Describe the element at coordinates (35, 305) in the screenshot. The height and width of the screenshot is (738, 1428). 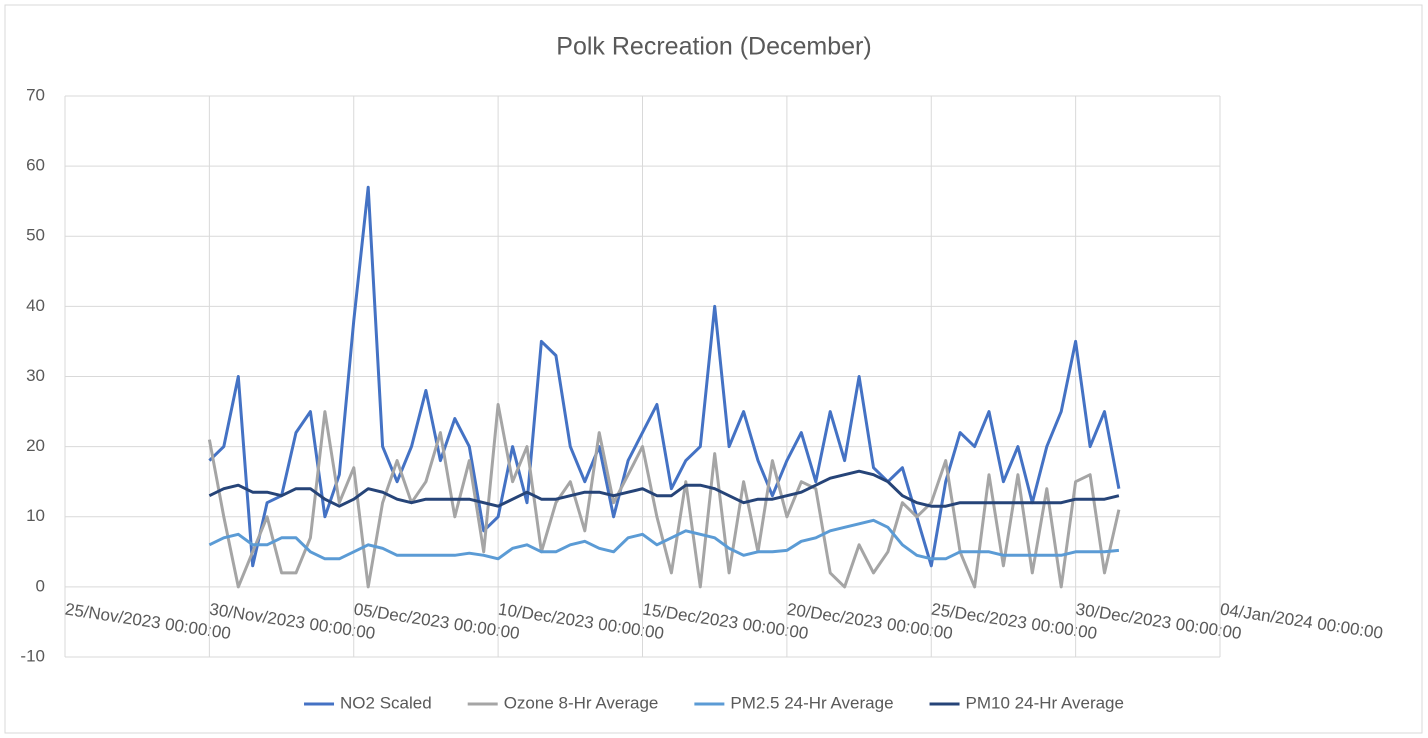
I see `y-tick-label: 40` at that location.